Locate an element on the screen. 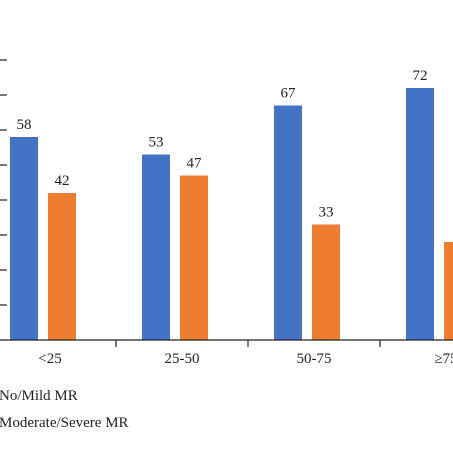 Image resolution: width=453 pixels, height=453 pixels. x-axis-tick-labels: <25 25-50 50-75 ≥75 is located at coordinates (245, 359).